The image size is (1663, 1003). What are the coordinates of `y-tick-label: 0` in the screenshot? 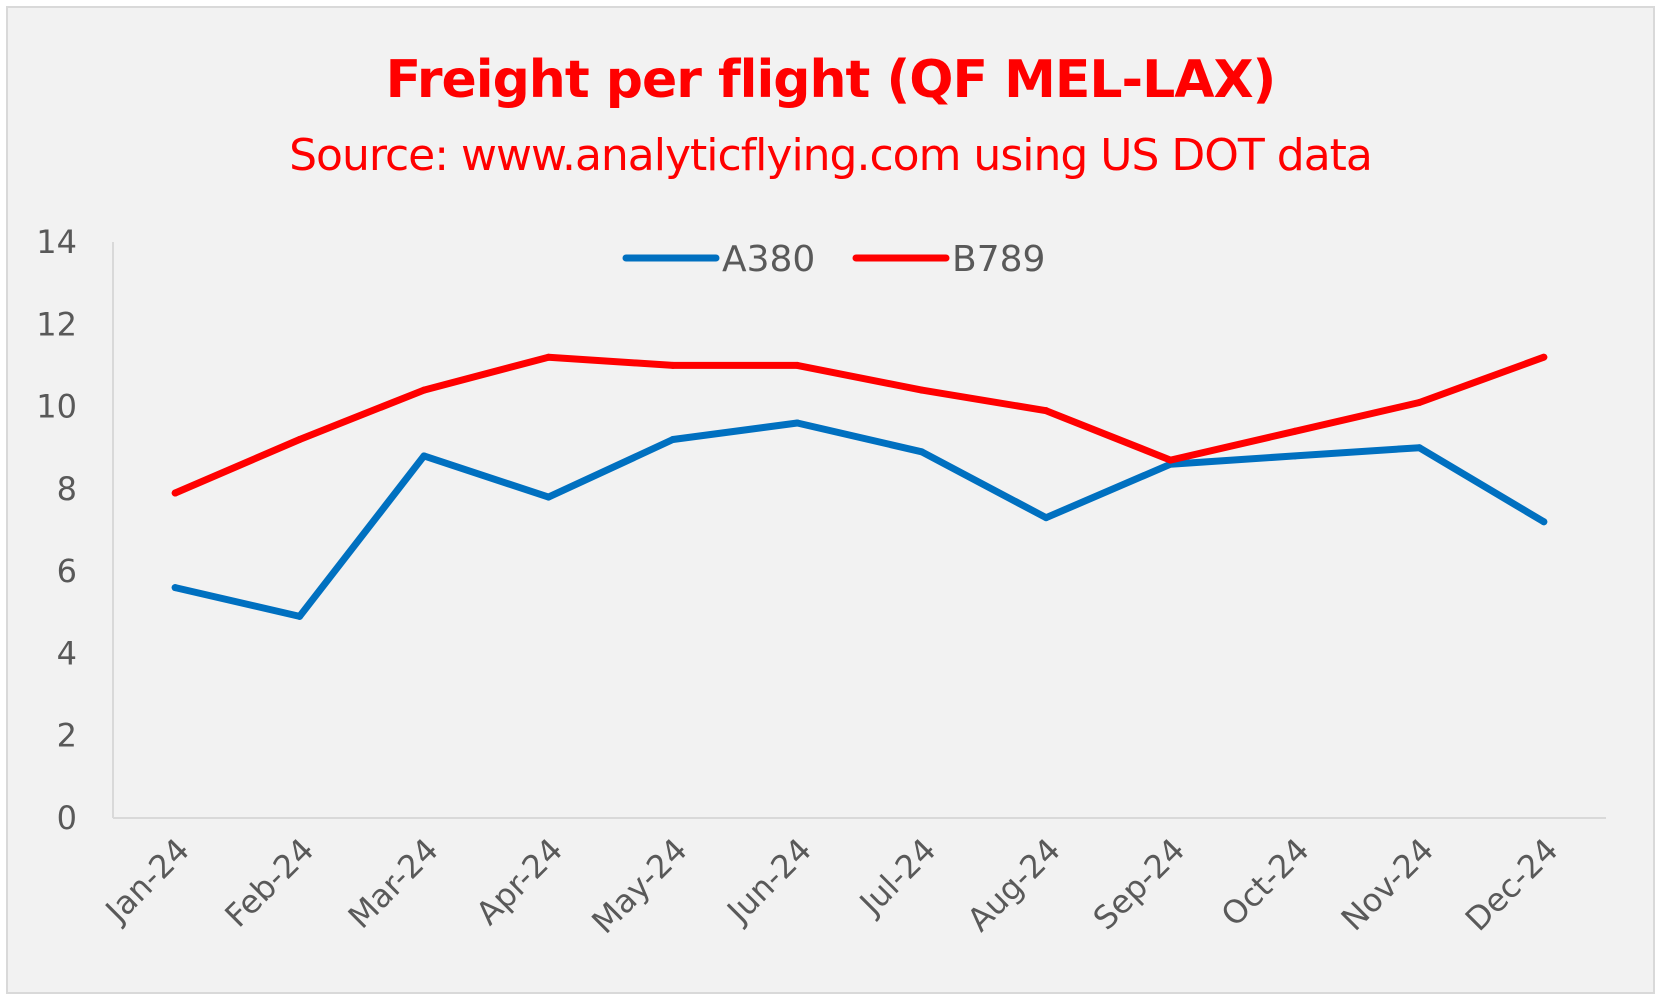 It's located at (67, 818).